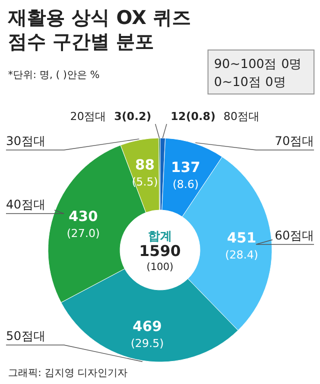 Image resolution: width=320 pixels, height=384 pixels. I want to click on text: 0~10점 0명, so click(250, 81).